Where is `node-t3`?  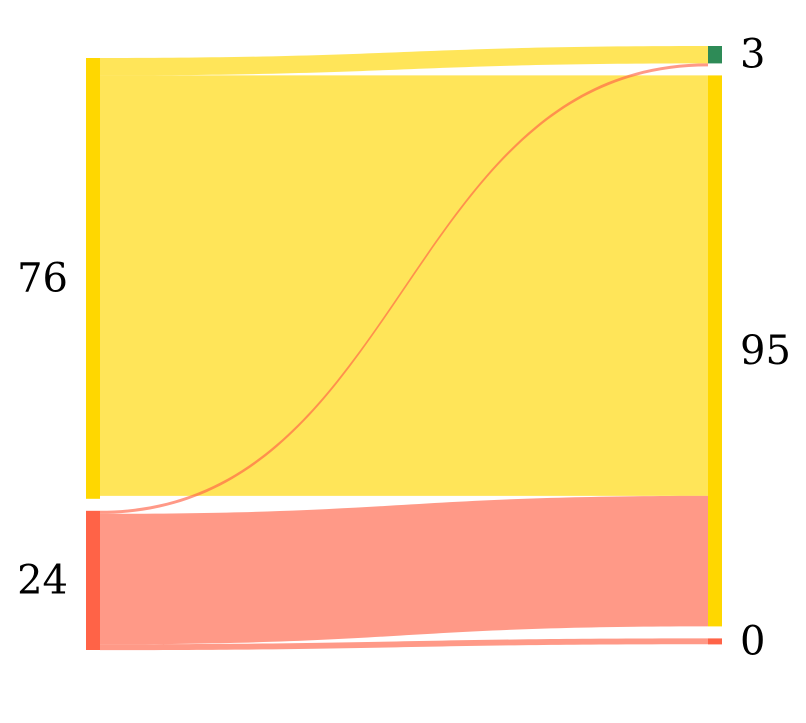
node-t3 is located at coordinates (715, 55).